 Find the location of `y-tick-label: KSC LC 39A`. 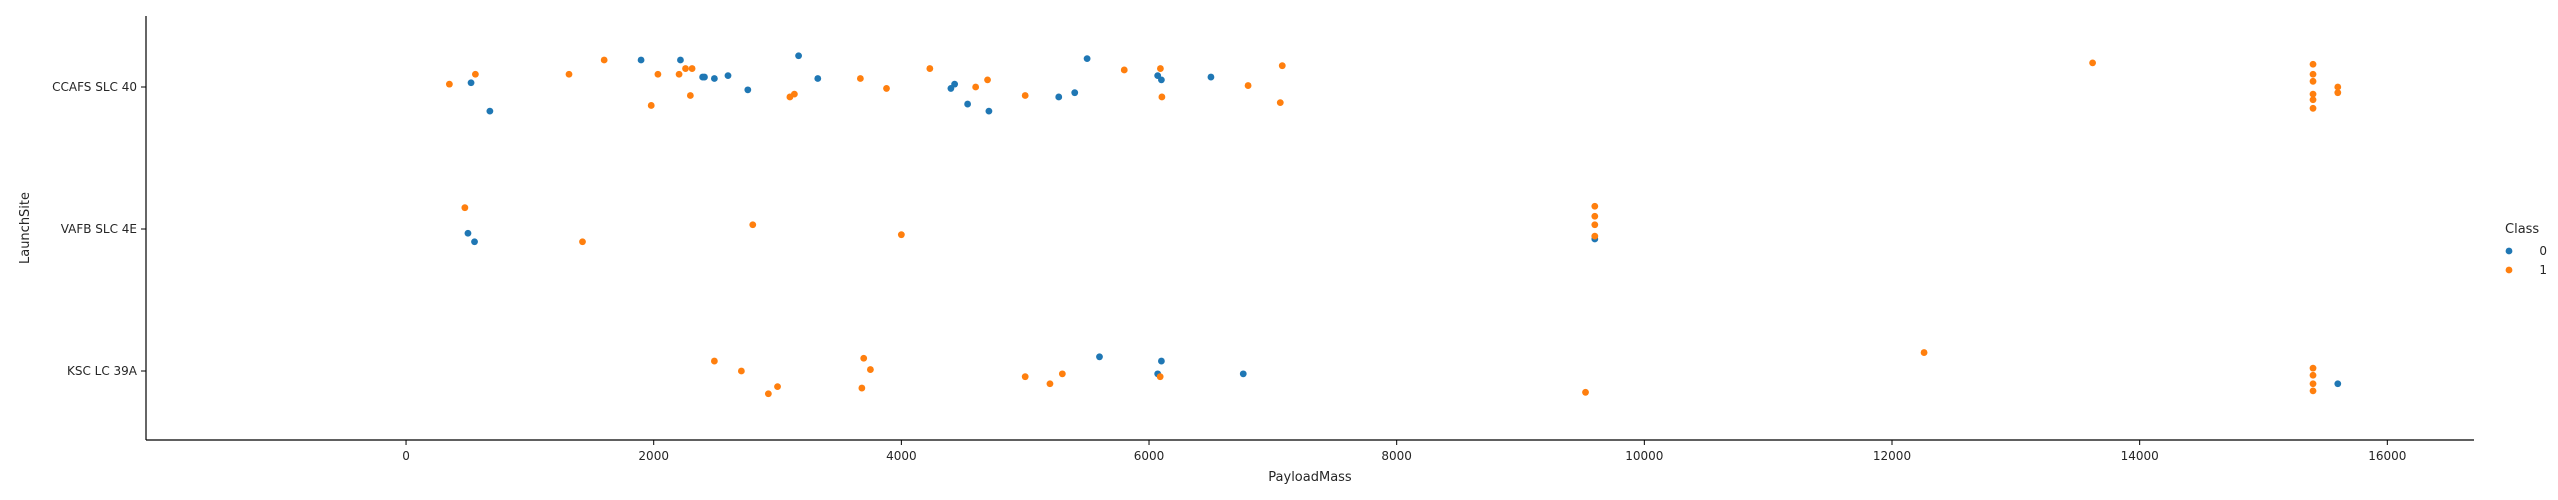

y-tick-label: KSC LC 39A is located at coordinates (102, 371).